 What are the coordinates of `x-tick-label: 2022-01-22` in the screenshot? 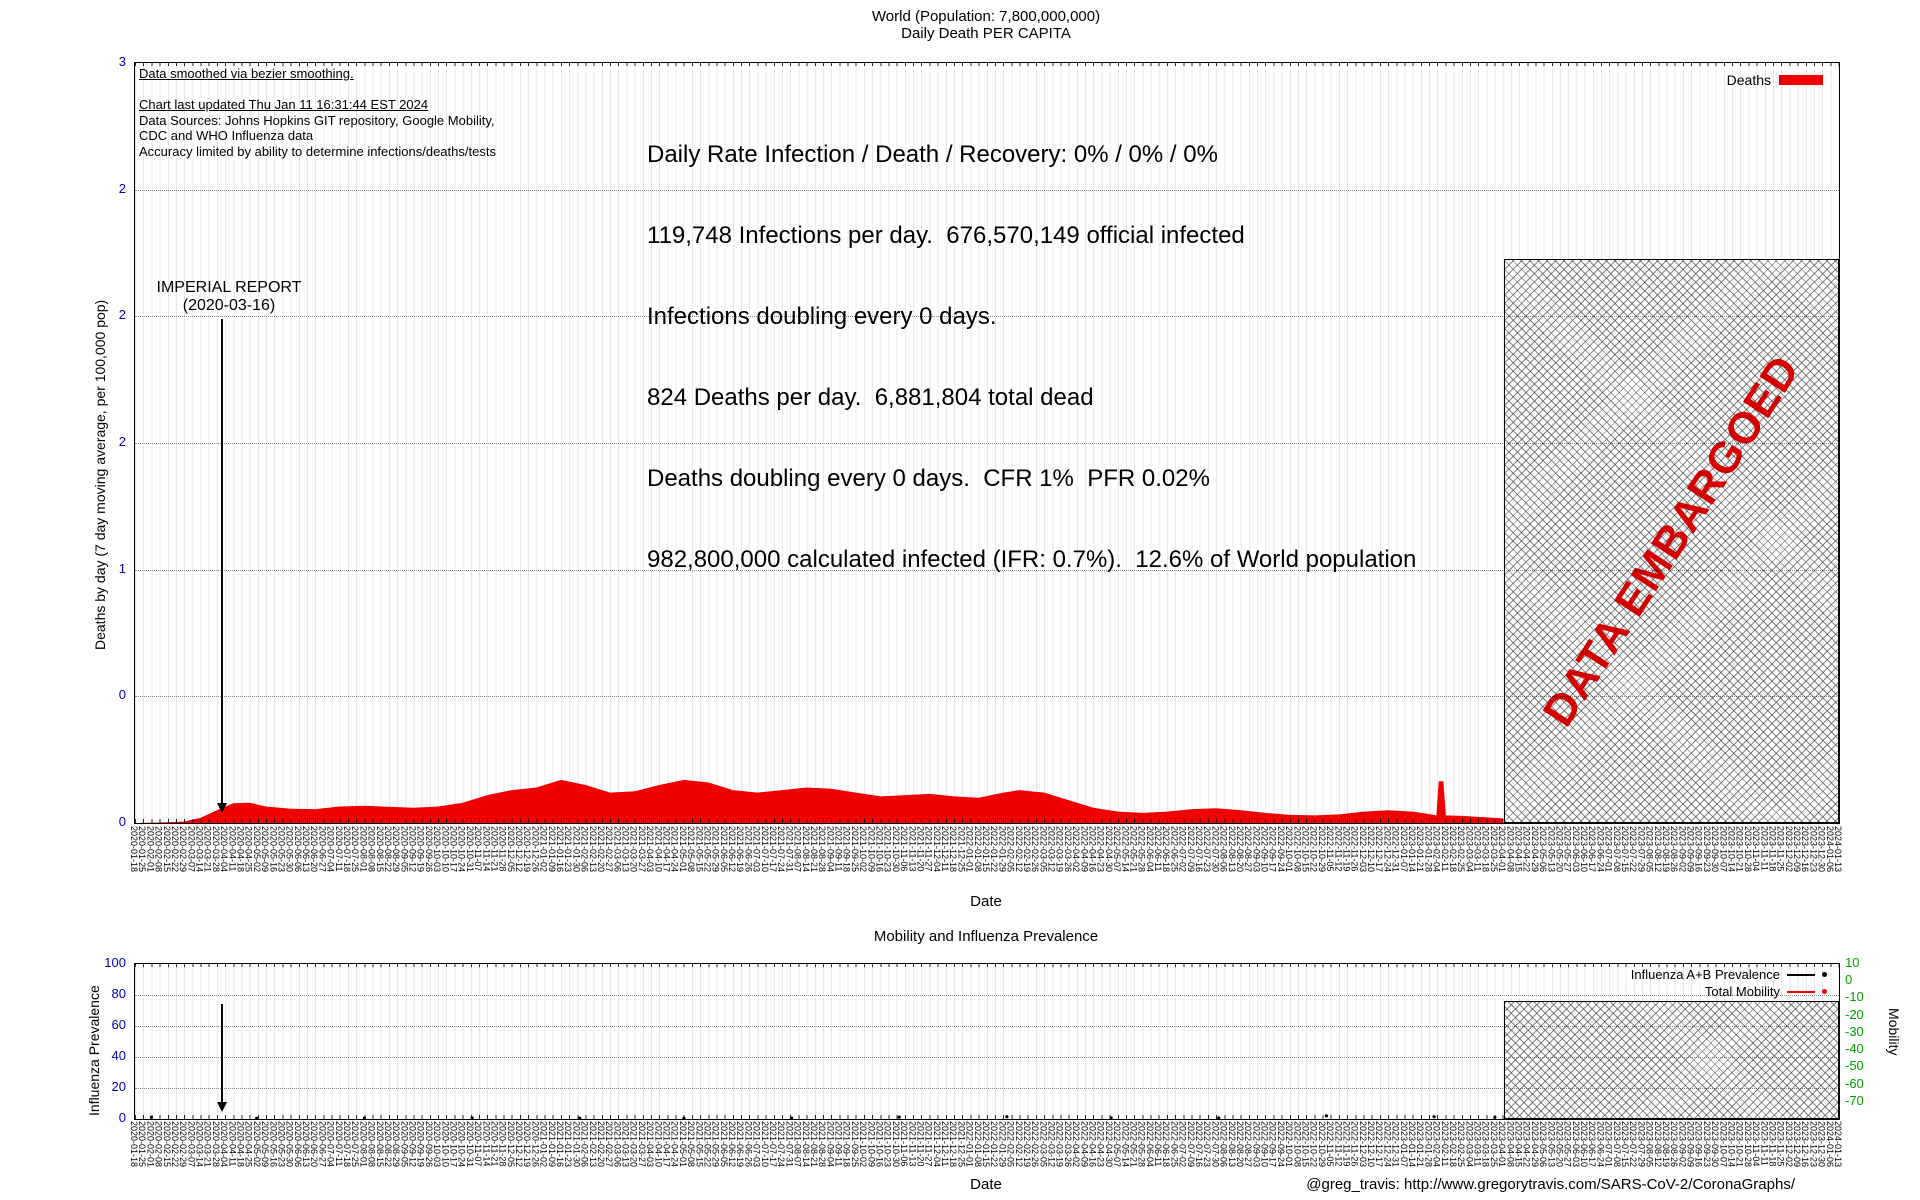 It's located at (994, 1144).